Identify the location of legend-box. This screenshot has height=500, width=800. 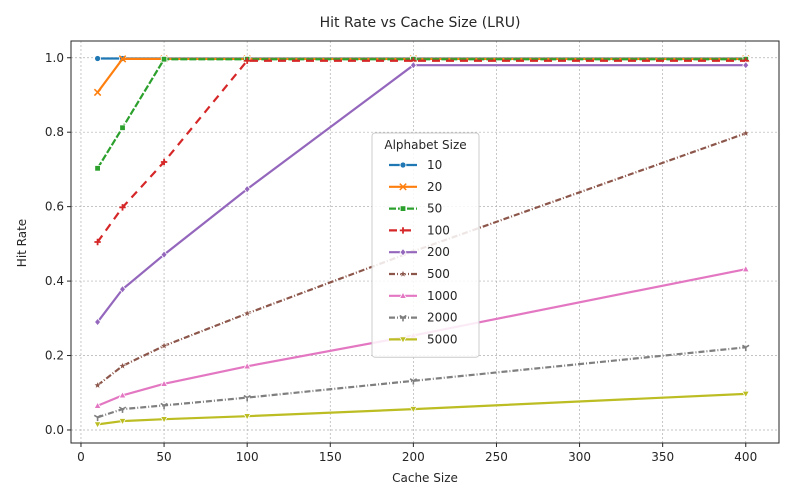
(425, 245).